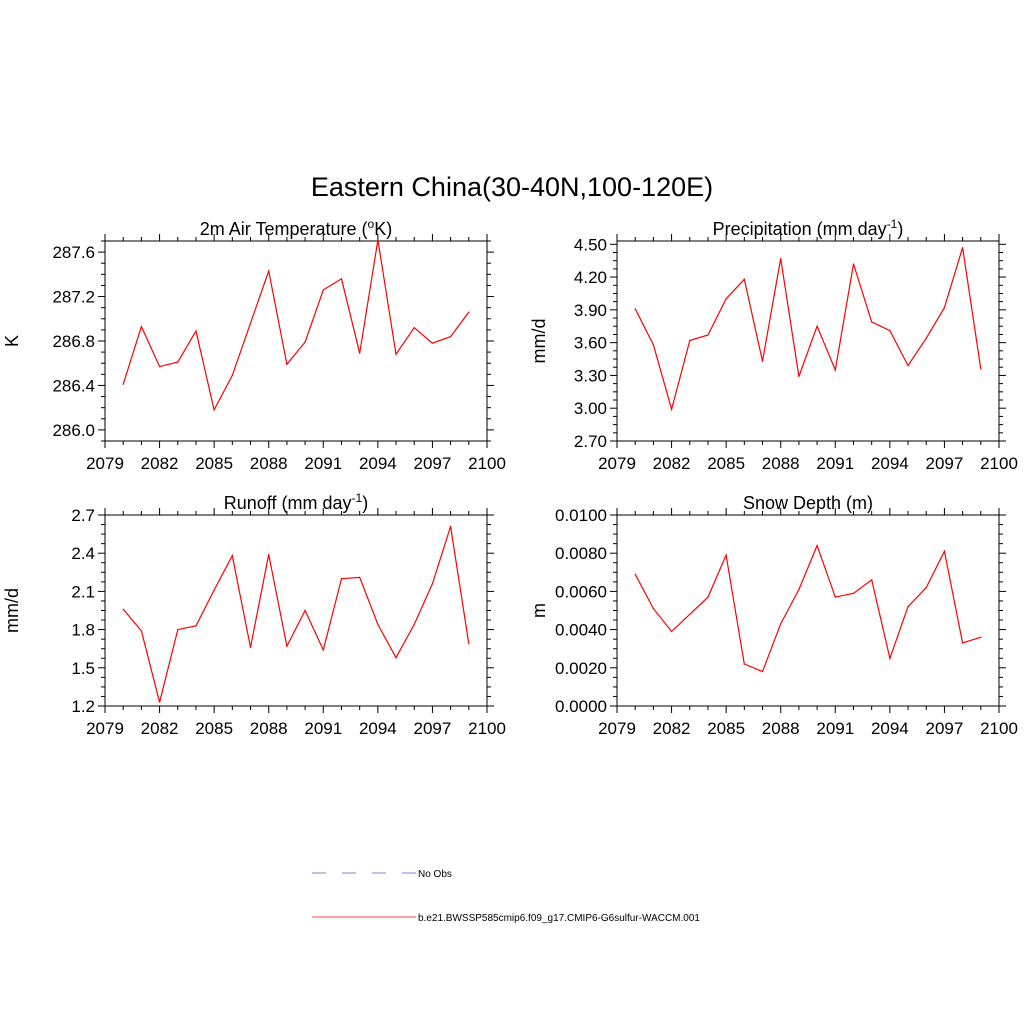 The height and width of the screenshot is (1029, 1024). Describe the element at coordinates (83, 591) in the screenshot. I see `y-tick-label: 2.1` at that location.